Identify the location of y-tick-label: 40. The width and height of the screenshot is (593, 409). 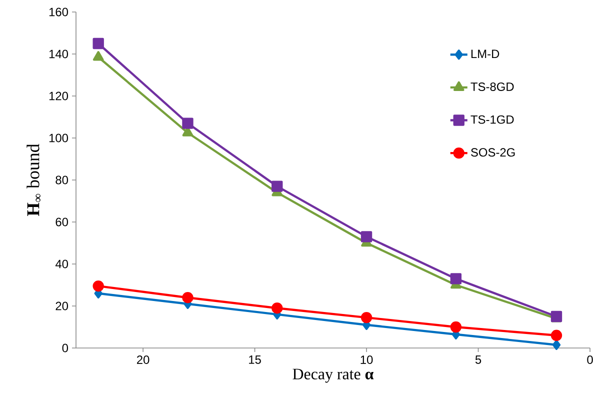
(61, 264).